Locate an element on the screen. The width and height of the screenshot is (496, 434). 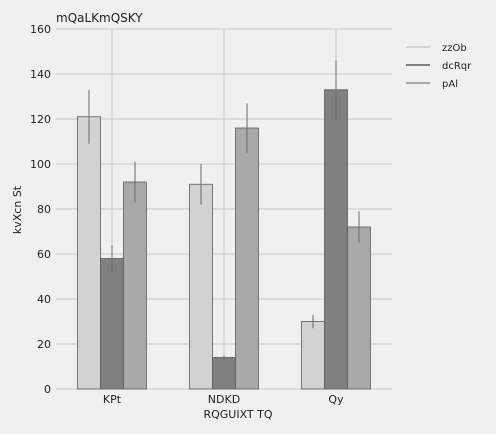
y-tick-label: 0 is located at coordinates (47, 389).